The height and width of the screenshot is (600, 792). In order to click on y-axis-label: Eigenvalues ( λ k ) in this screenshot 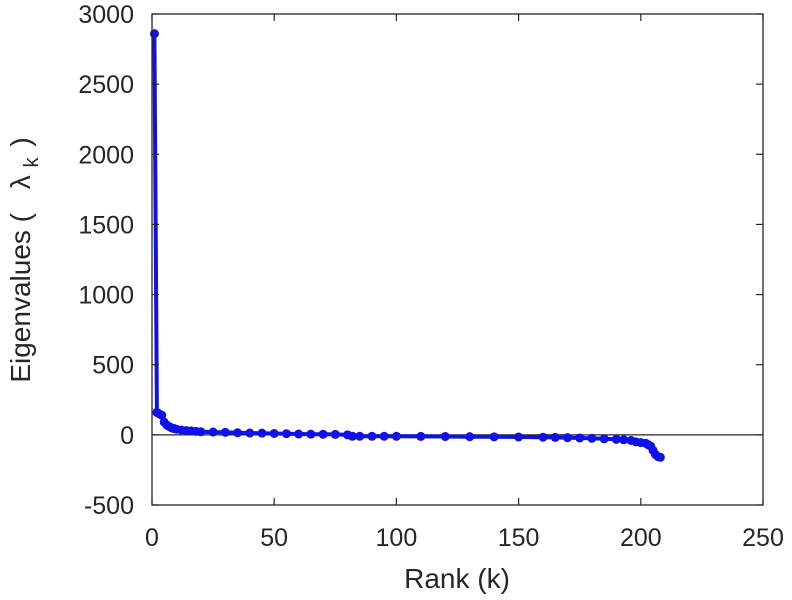, I will do `click(24, 259)`.